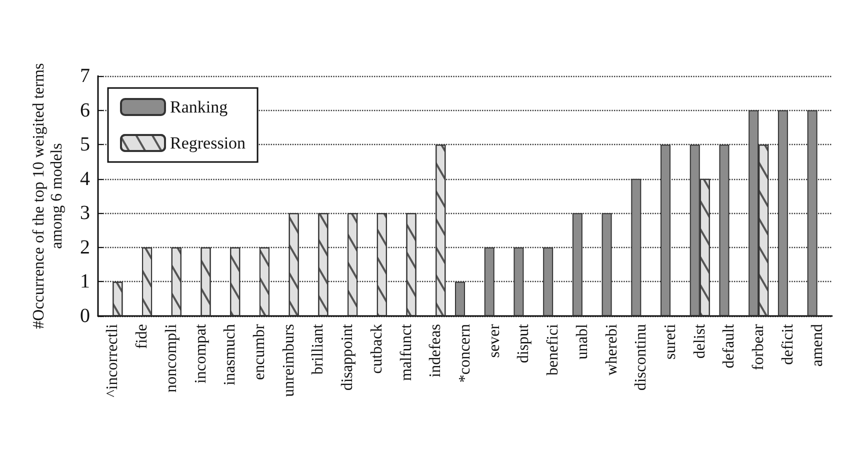 Image resolution: width=860 pixels, height=449 pixels. I want to click on x-tick-label: noncompli, so click(171, 357).